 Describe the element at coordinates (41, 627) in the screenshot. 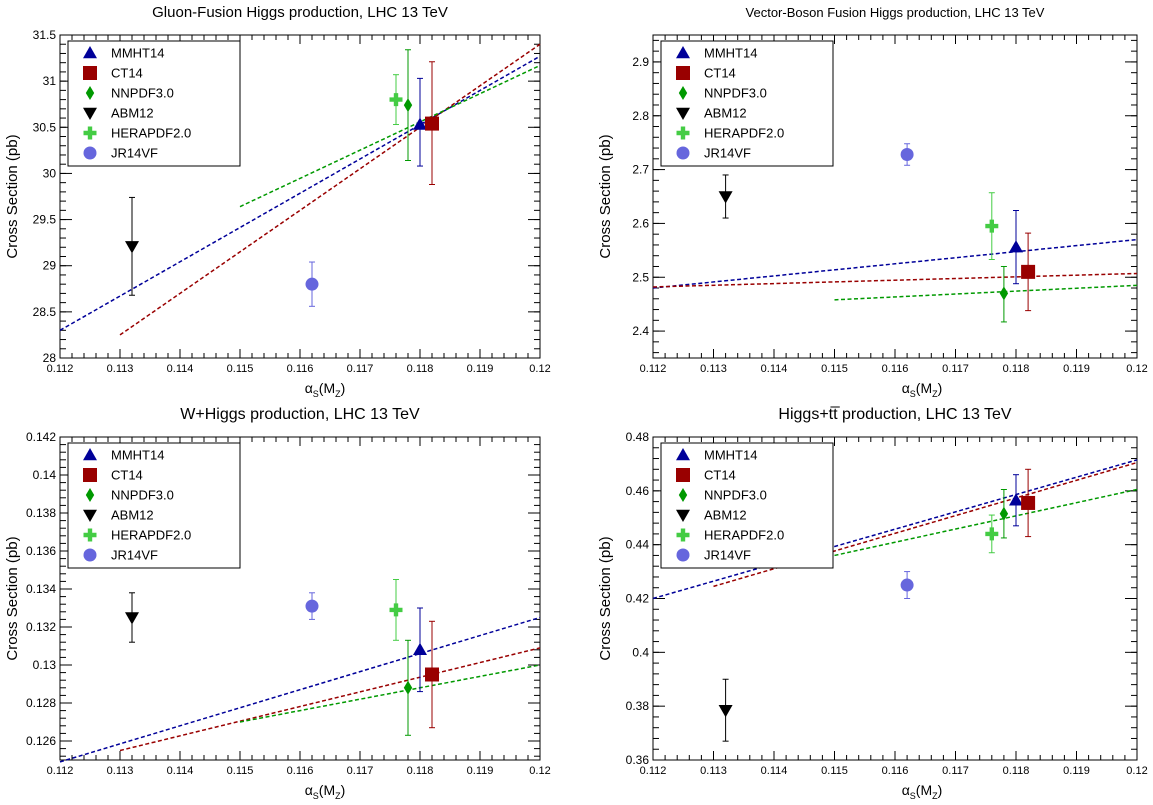

I see `y-tick-label: 0.132` at that location.